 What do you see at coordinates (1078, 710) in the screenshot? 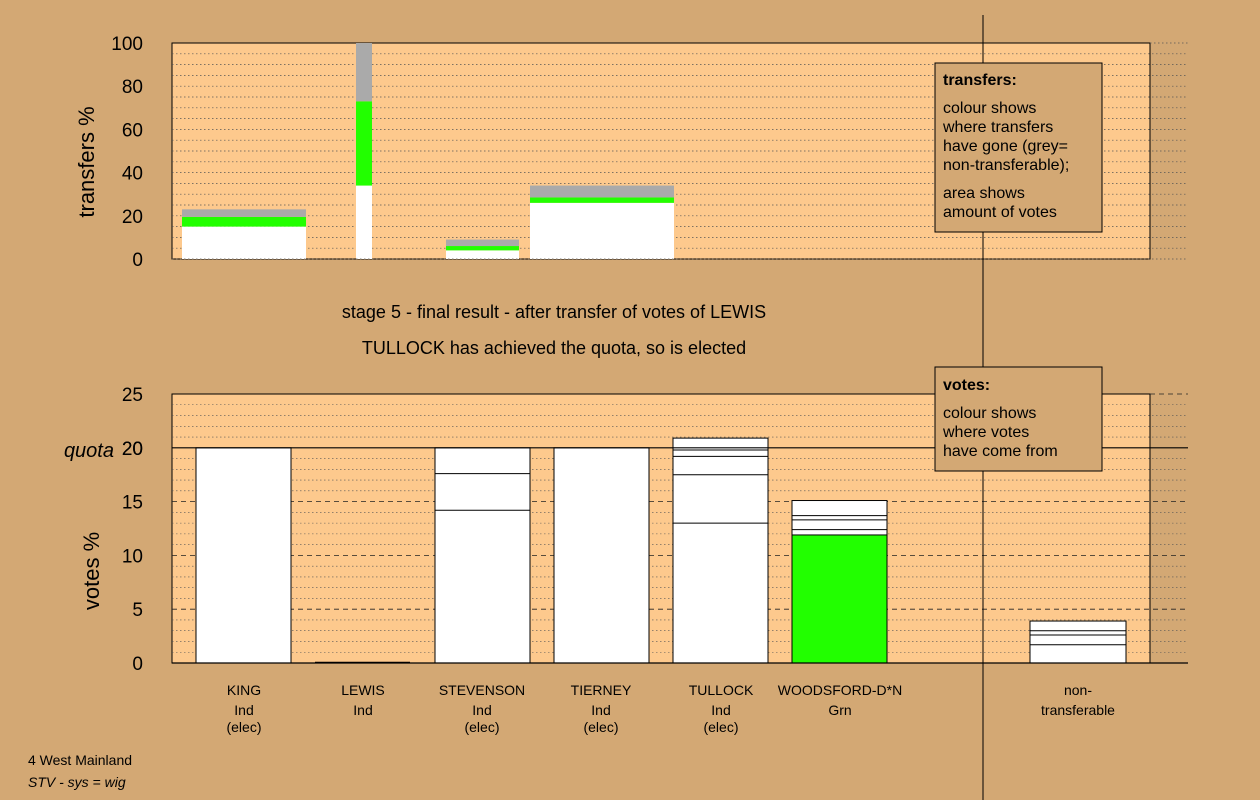
I see `nontransferable-label: transferable` at bounding box center [1078, 710].